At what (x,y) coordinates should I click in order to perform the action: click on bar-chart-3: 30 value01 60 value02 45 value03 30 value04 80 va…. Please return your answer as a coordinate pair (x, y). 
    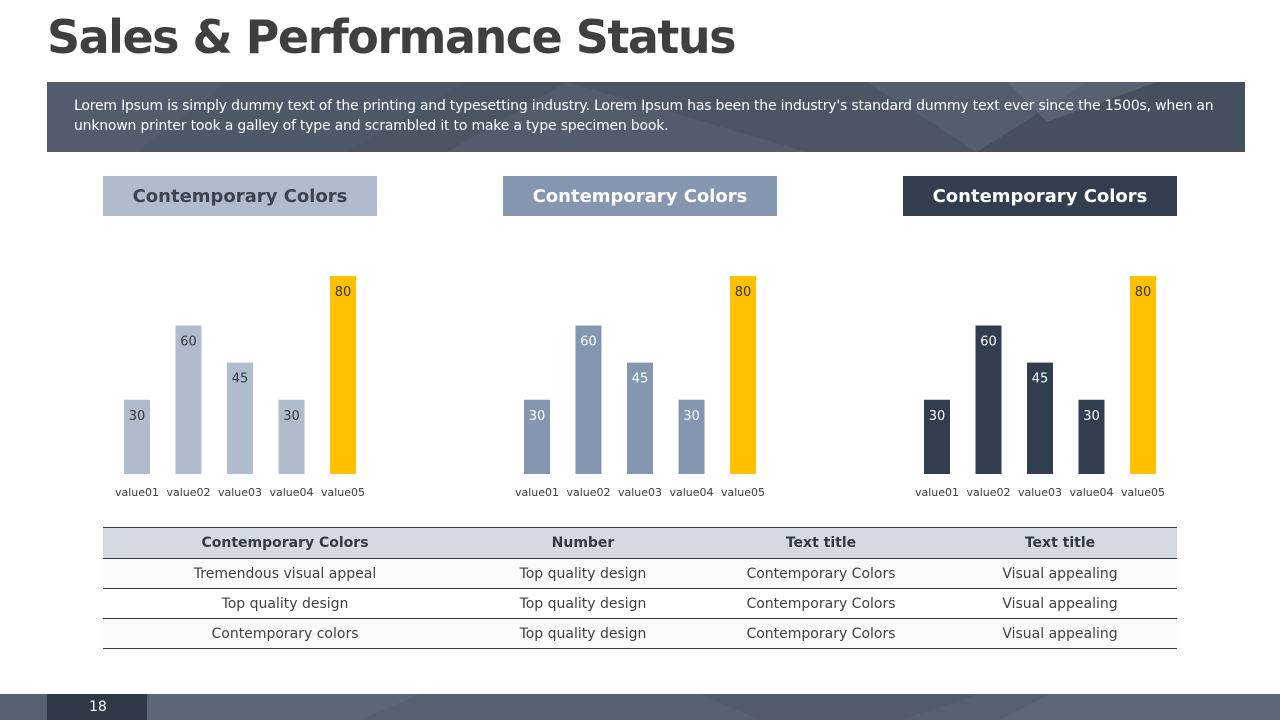
    Looking at the image, I should click on (1040, 387).